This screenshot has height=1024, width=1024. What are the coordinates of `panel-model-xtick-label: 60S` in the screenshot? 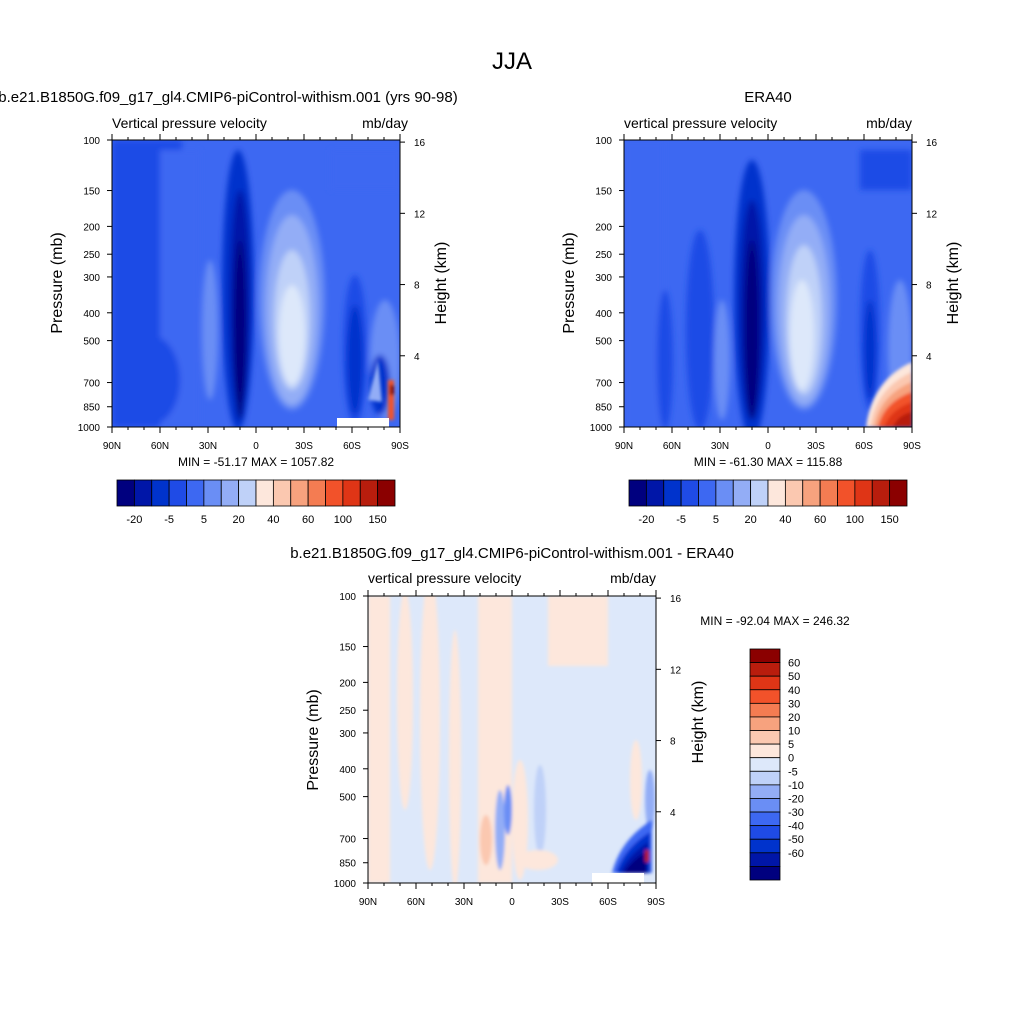 It's located at (352, 446).